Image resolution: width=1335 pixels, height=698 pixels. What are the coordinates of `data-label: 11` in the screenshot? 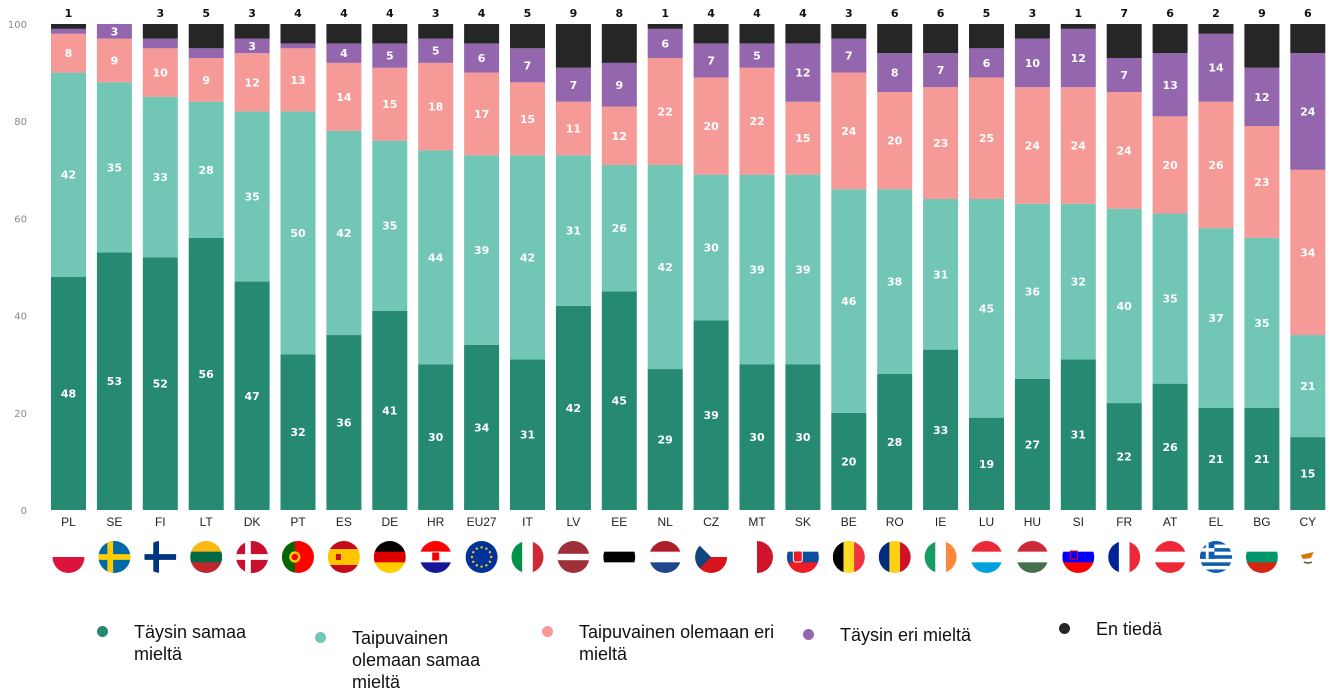 It's located at (573, 128).